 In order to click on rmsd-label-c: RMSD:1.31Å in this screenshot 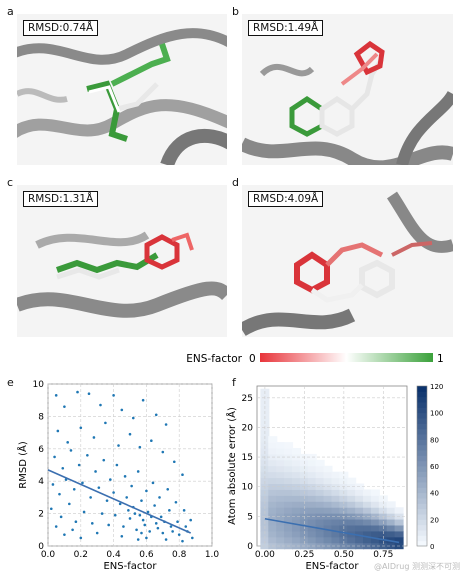, I will do `click(61, 199)`.